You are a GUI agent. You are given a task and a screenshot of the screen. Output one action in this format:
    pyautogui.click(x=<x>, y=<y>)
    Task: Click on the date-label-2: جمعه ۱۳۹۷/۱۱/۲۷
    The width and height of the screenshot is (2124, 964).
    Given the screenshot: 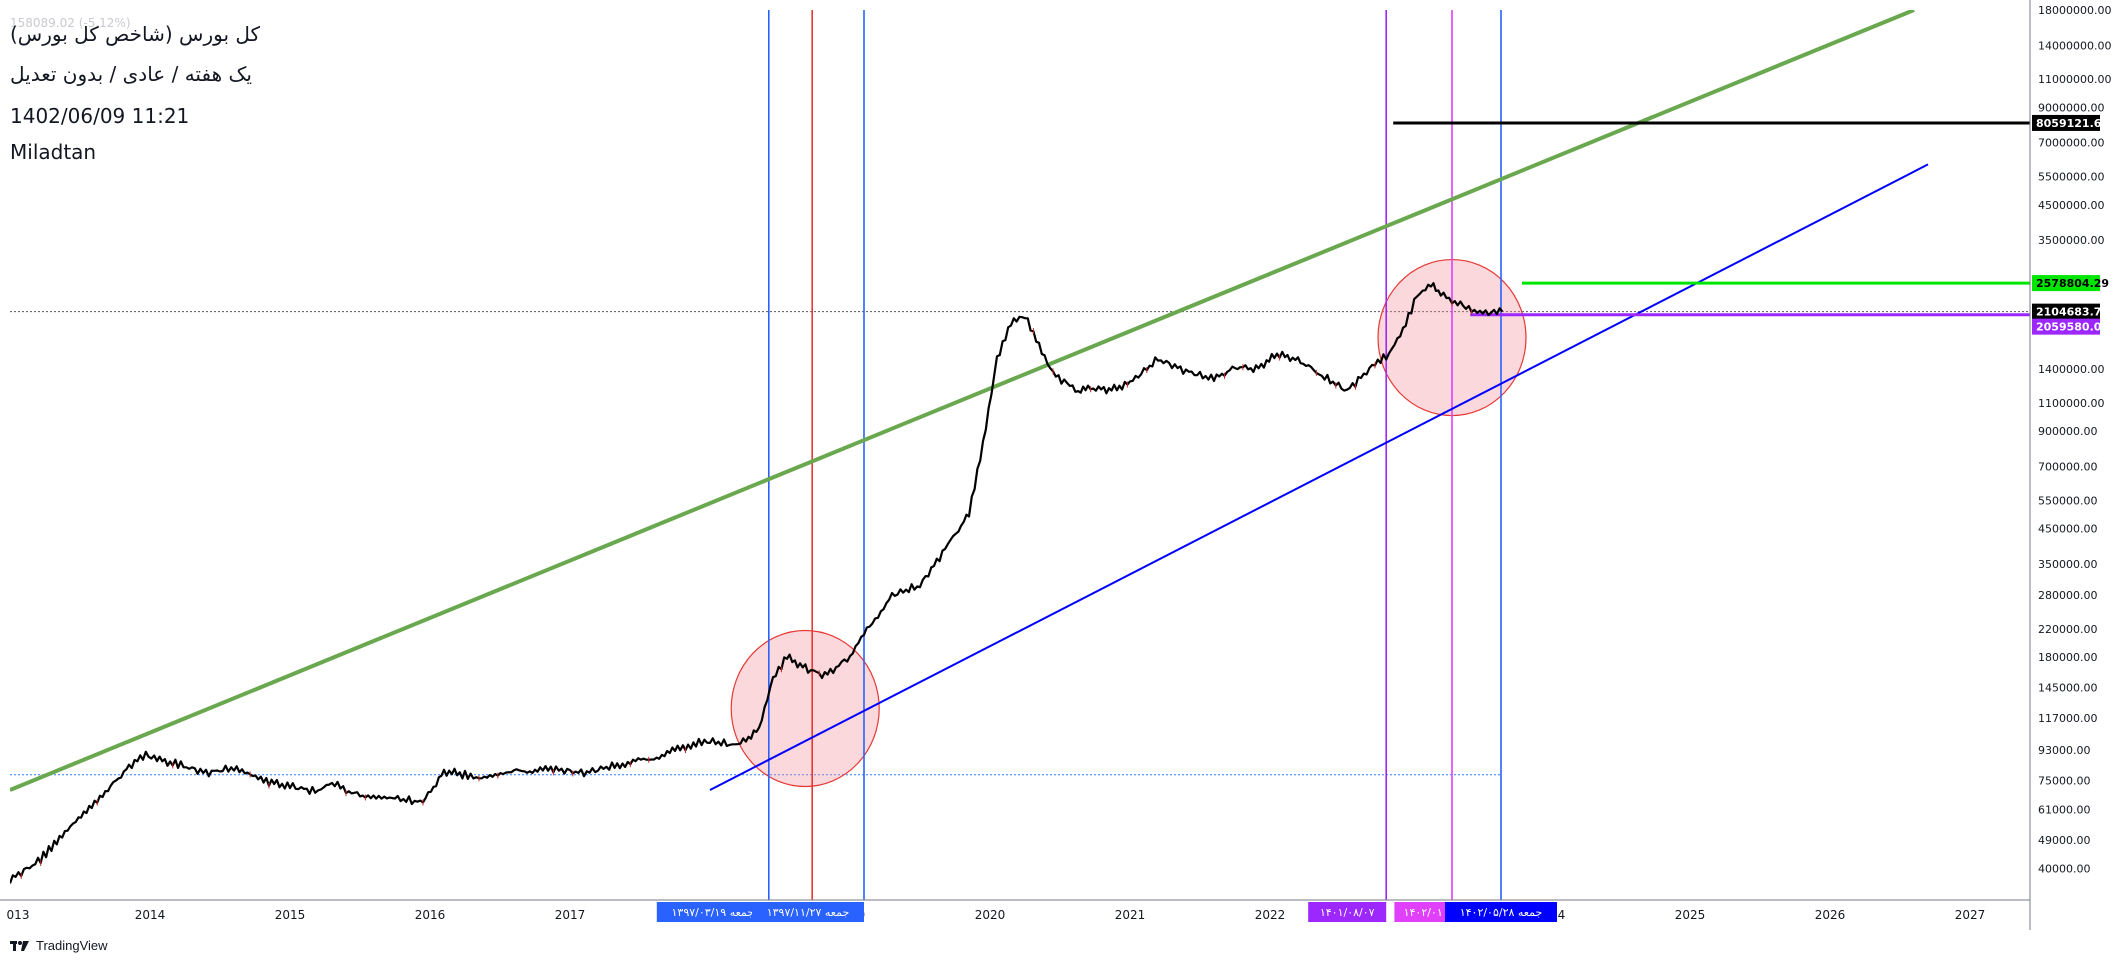 What is the action you would take?
    pyautogui.click(x=808, y=912)
    